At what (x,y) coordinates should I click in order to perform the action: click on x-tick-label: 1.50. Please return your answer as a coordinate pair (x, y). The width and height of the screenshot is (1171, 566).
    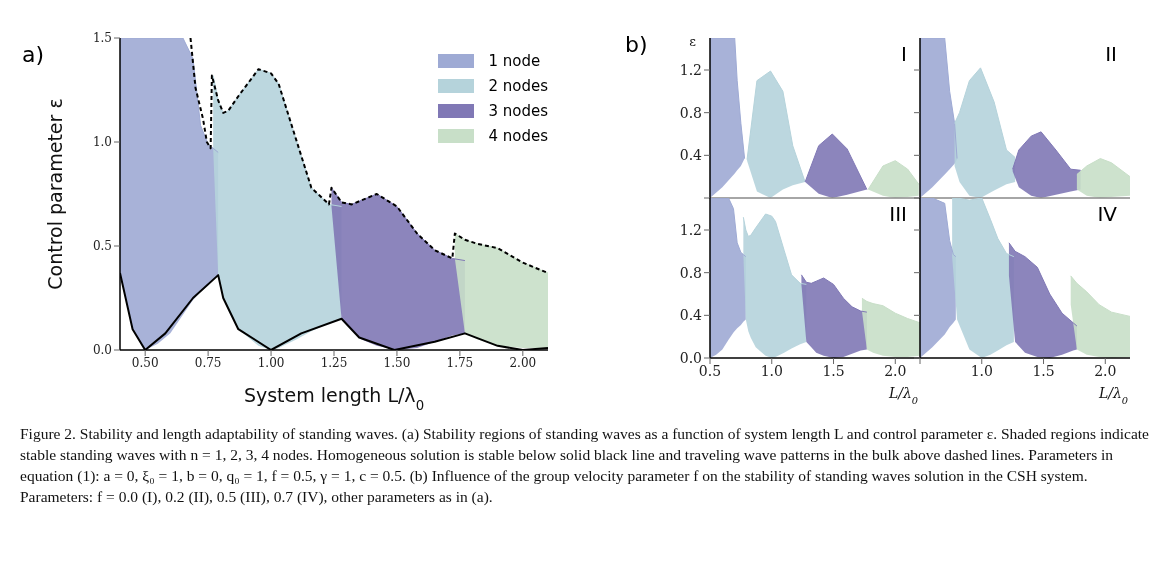
    Looking at the image, I should click on (397, 362).